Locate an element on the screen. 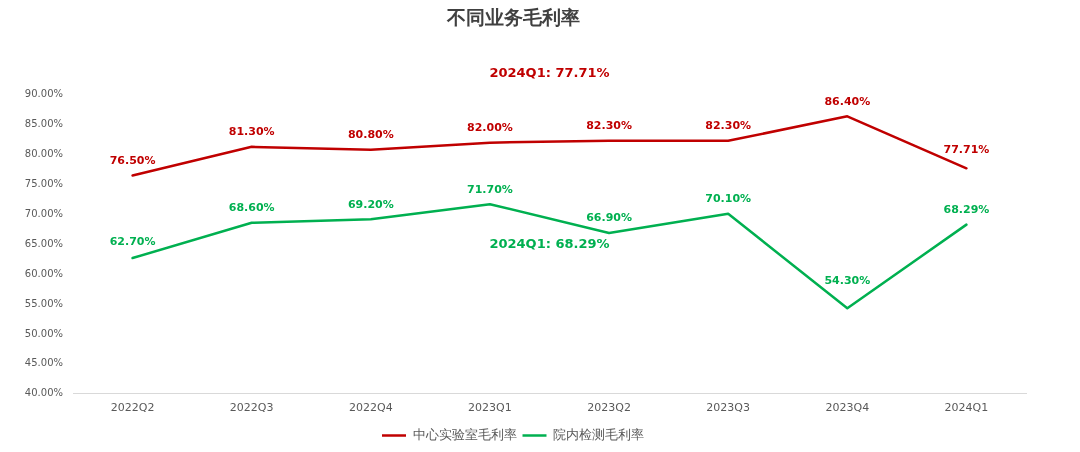 This screenshot has width=1080, height=452. legend-label: 院内检测毛利率 is located at coordinates (598, 434).